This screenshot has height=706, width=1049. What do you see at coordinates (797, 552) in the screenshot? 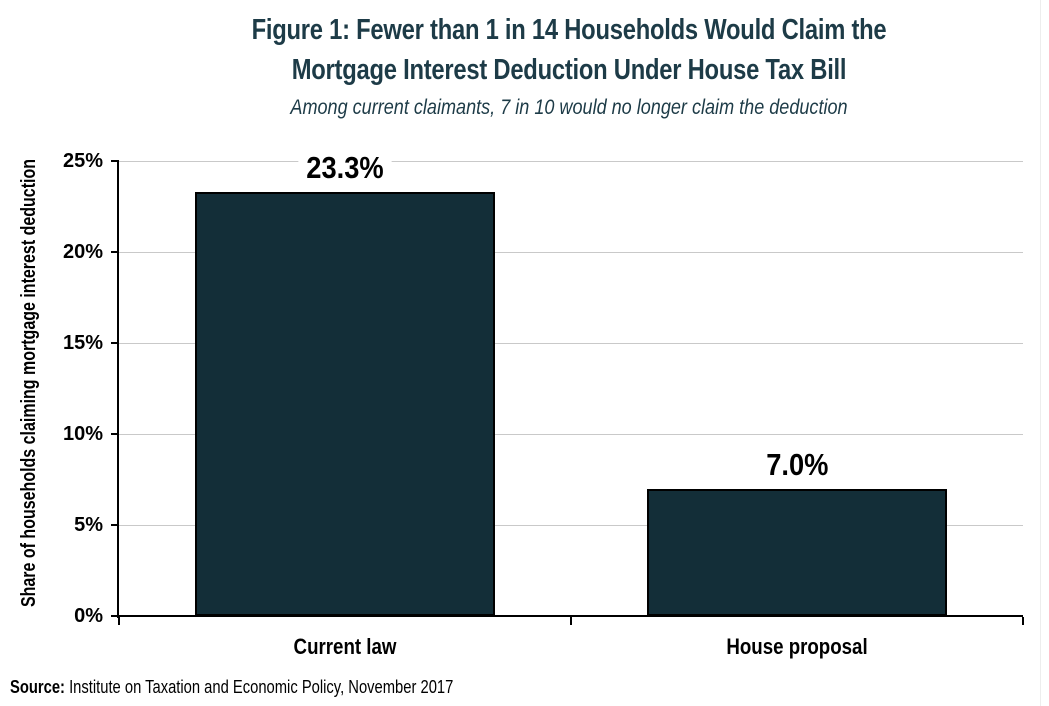
I see `bar-house-proposal` at bounding box center [797, 552].